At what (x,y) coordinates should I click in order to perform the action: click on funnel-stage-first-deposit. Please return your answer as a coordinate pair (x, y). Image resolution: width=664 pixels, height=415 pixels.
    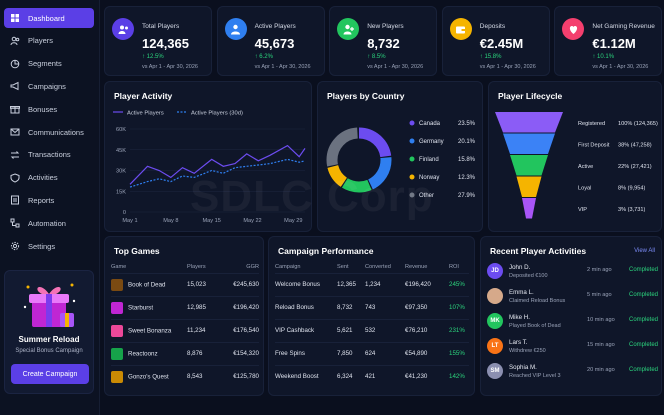
    Looking at the image, I should click on (529, 143).